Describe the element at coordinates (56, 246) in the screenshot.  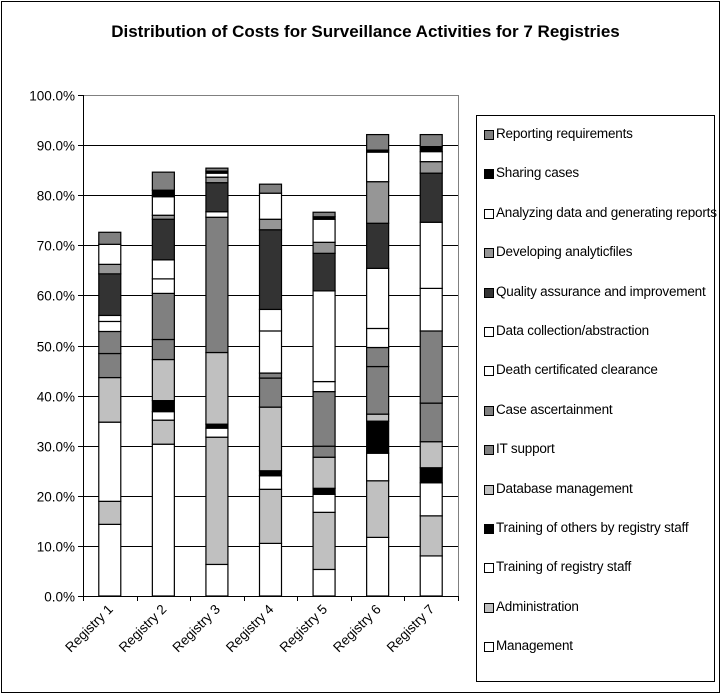
I see `y-tick-label: 70.0%` at that location.